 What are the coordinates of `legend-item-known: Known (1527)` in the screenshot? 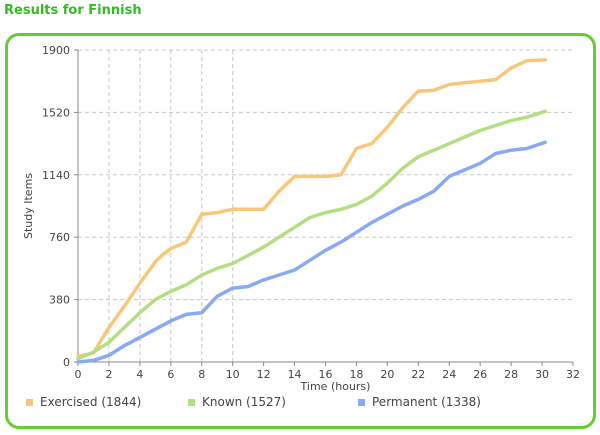 It's located at (237, 402).